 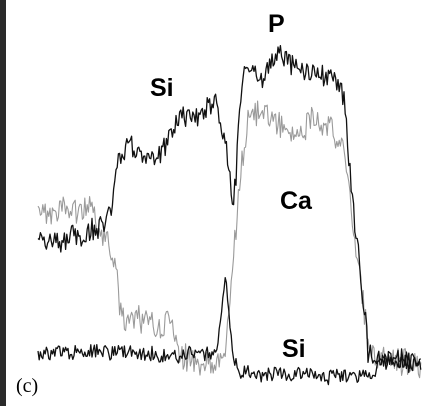 I want to click on label-si-lower: Si, so click(x=294, y=349).